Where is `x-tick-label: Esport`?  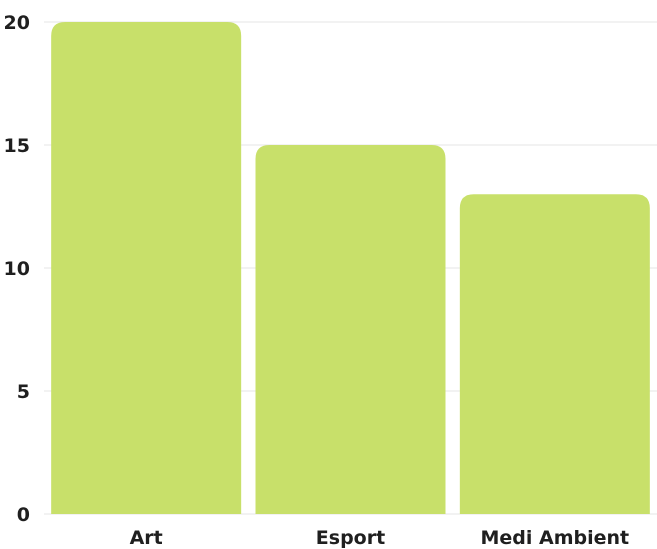
x-tick-label: Esport is located at coordinates (350, 538).